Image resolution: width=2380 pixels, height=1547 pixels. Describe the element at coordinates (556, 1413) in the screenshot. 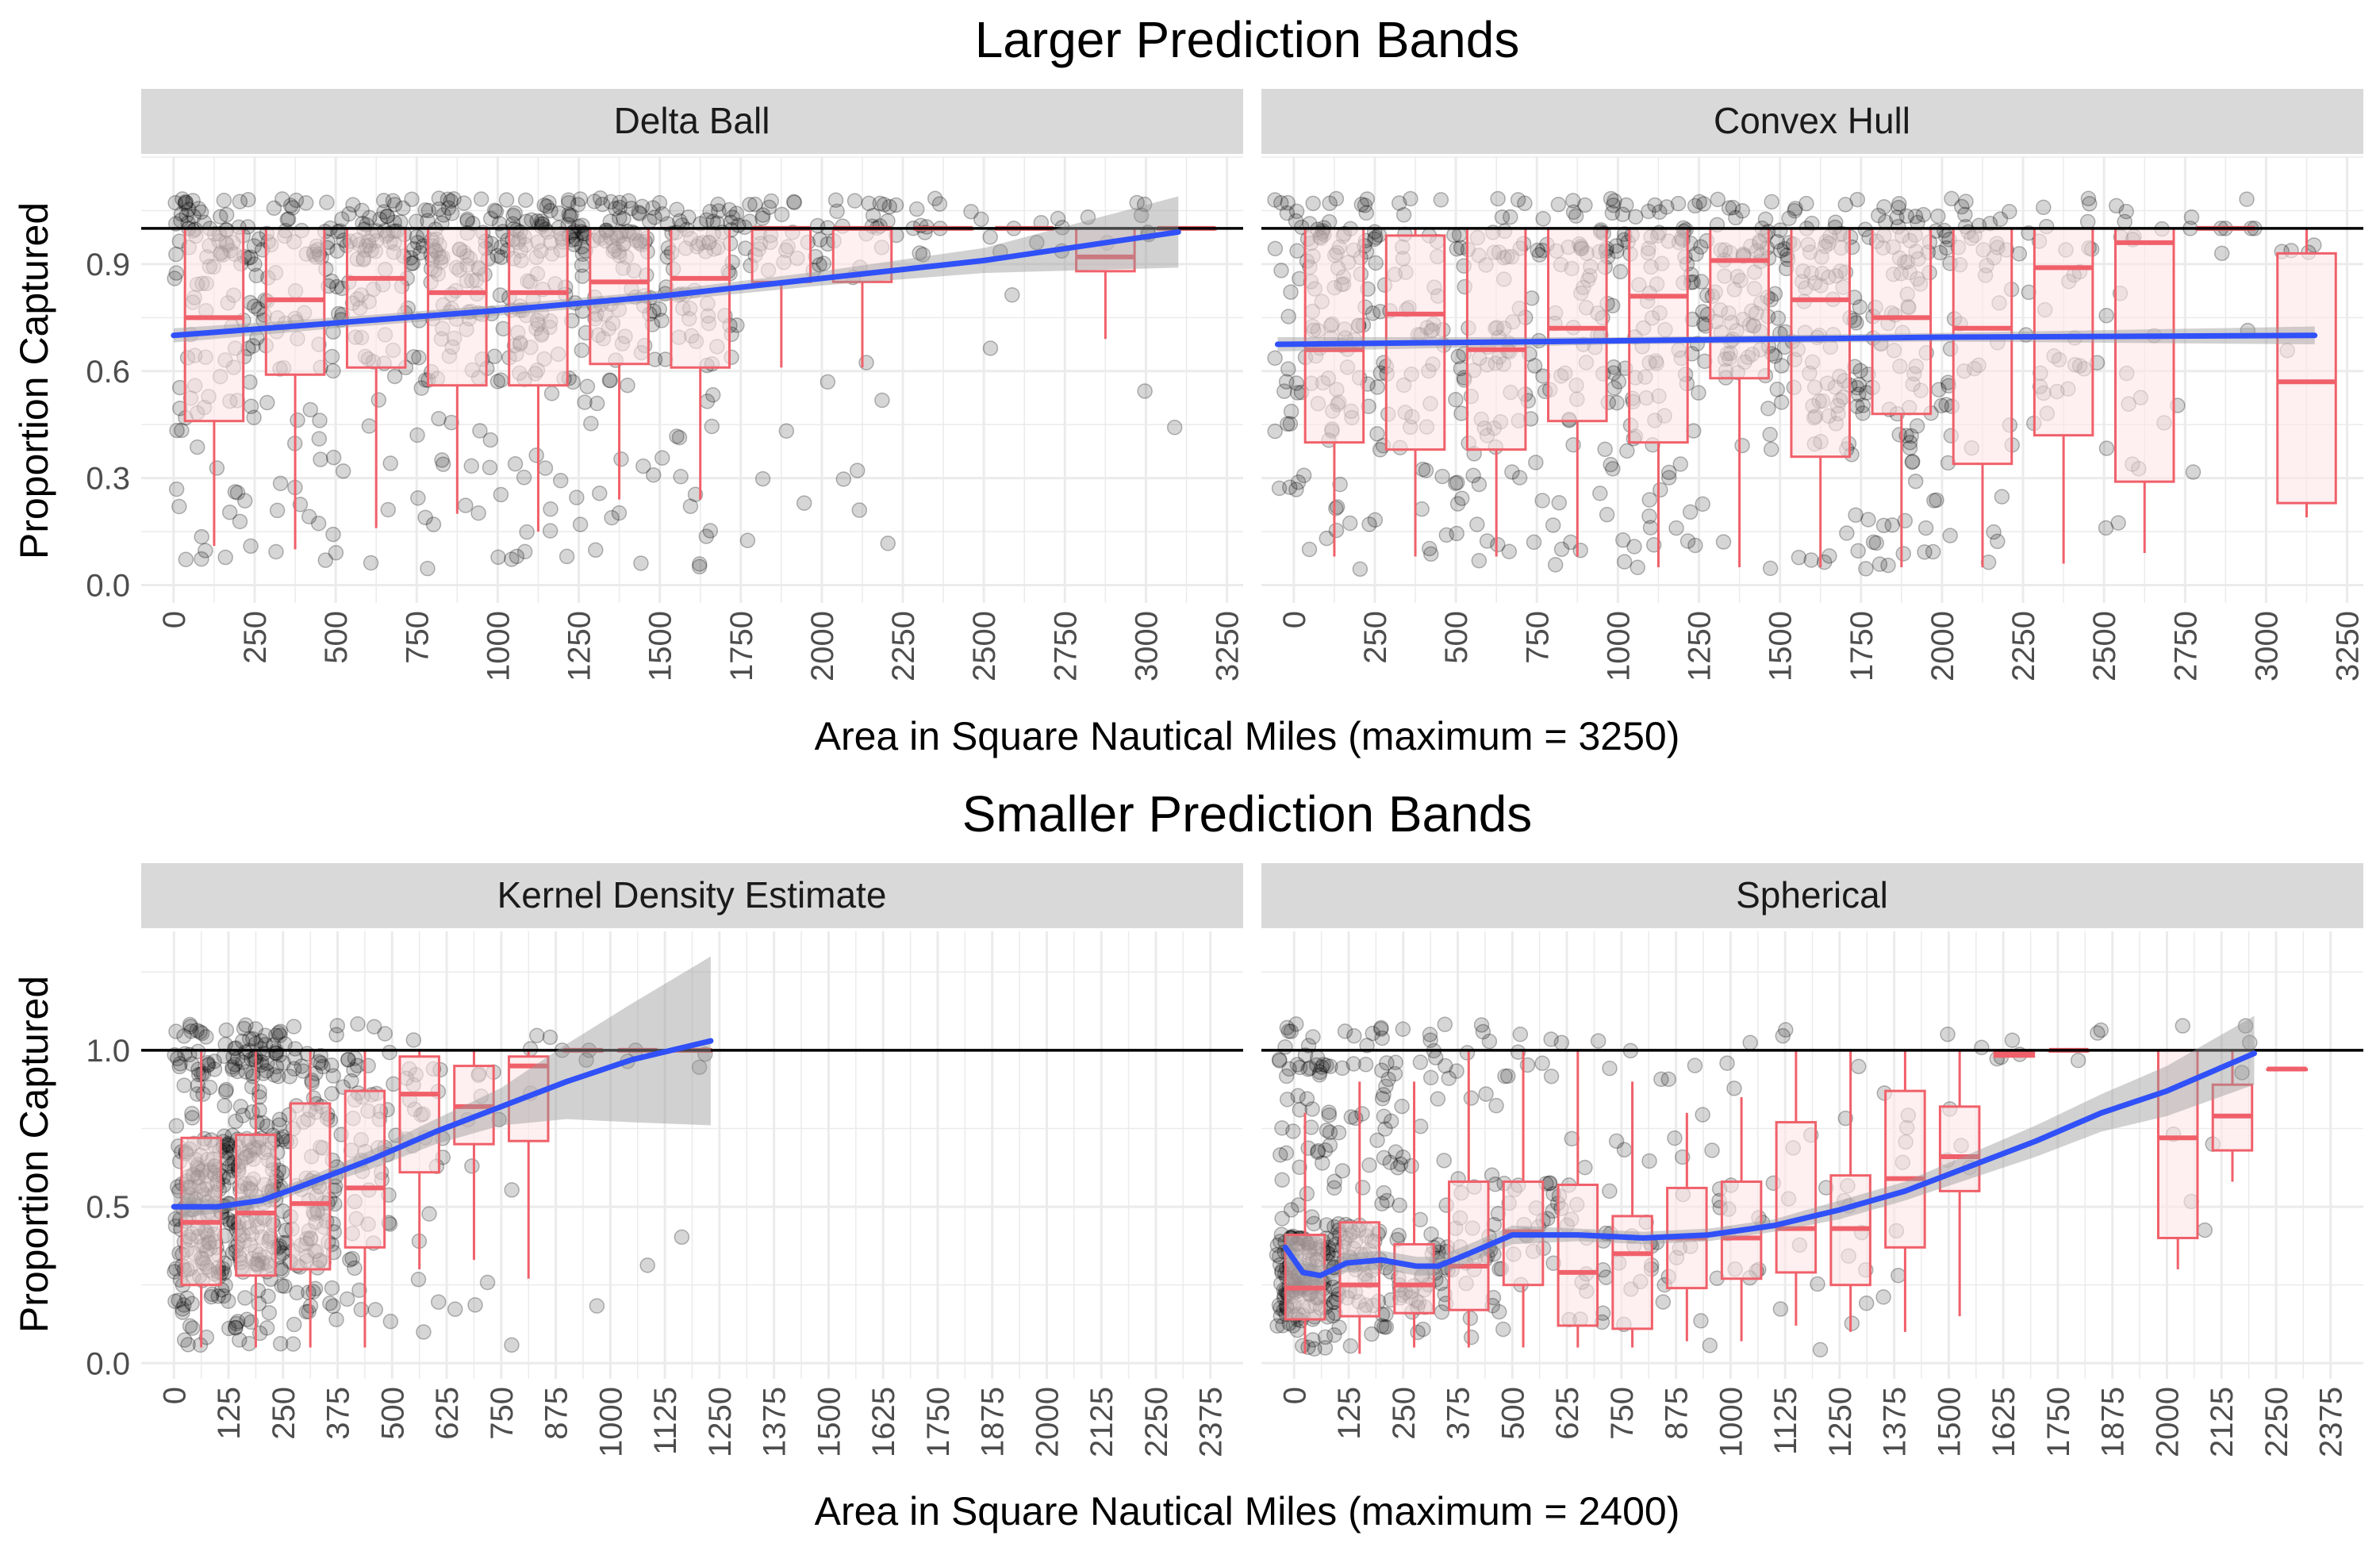

I see `x-tick-label: 875` at that location.